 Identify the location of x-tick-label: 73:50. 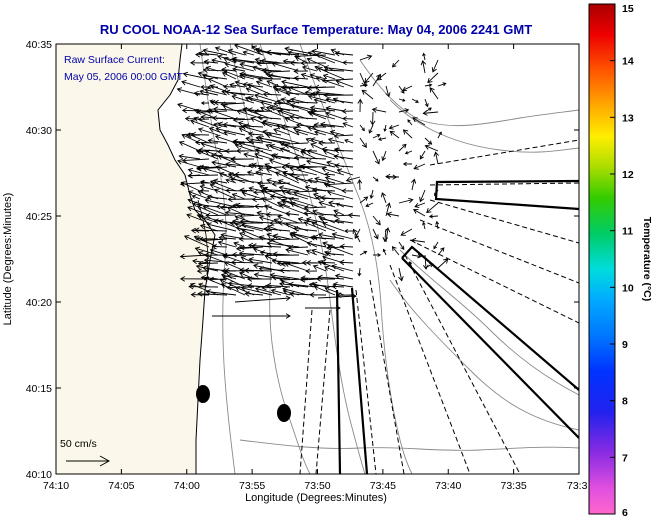
(317, 486).